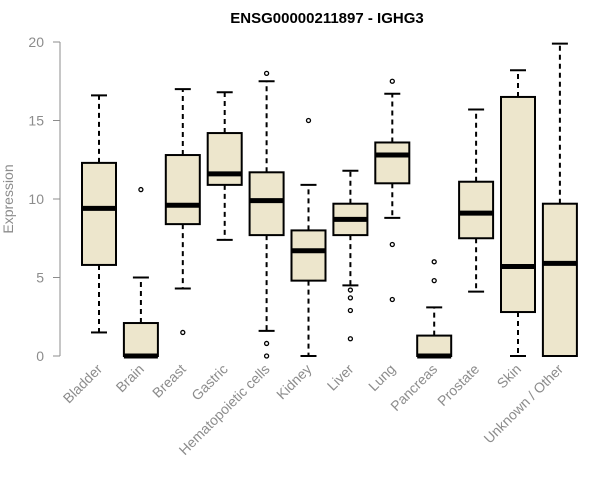 The image size is (600, 500). I want to click on y-tick-label: 15, so click(36, 121).